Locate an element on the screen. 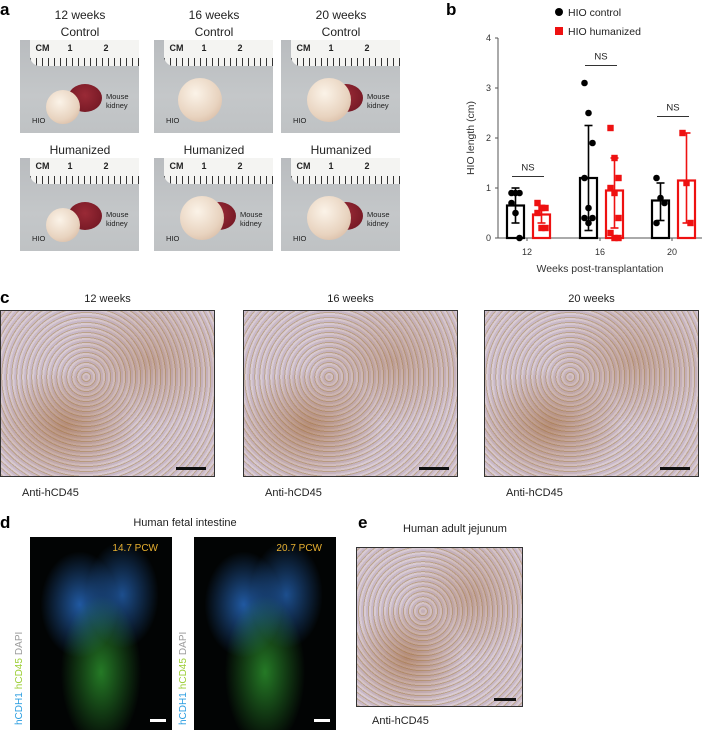 Image resolution: width=712 pixels, height=730 pixels. y-axis-title: HIO length (cm) is located at coordinates (471, 138).